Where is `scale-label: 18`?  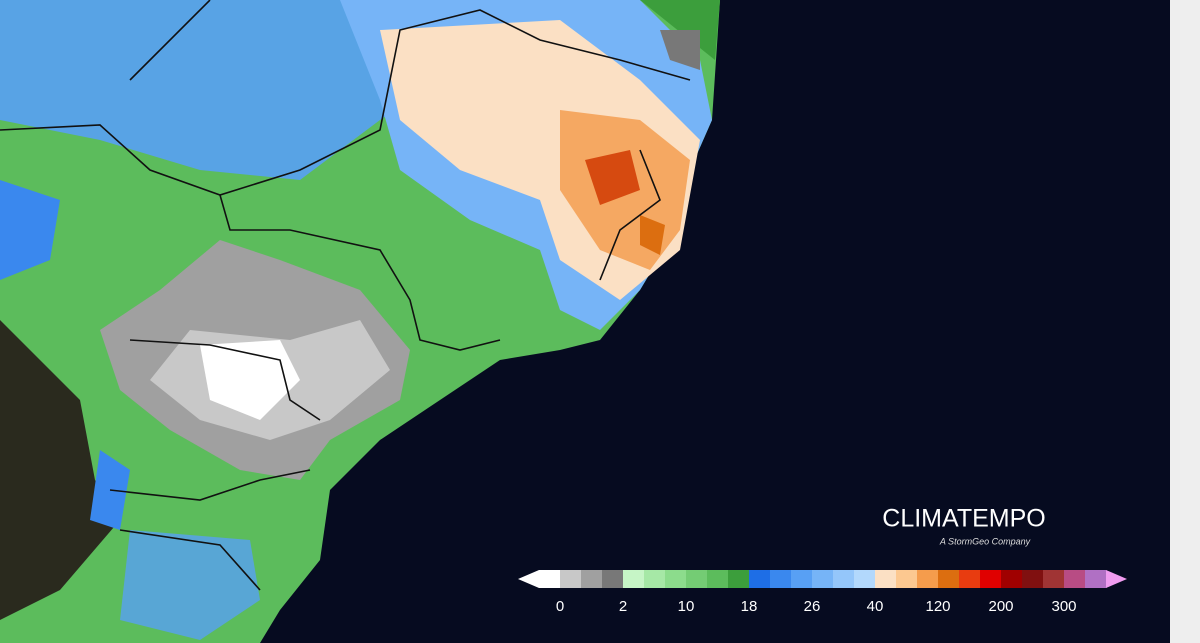 scale-label: 18 is located at coordinates (749, 606).